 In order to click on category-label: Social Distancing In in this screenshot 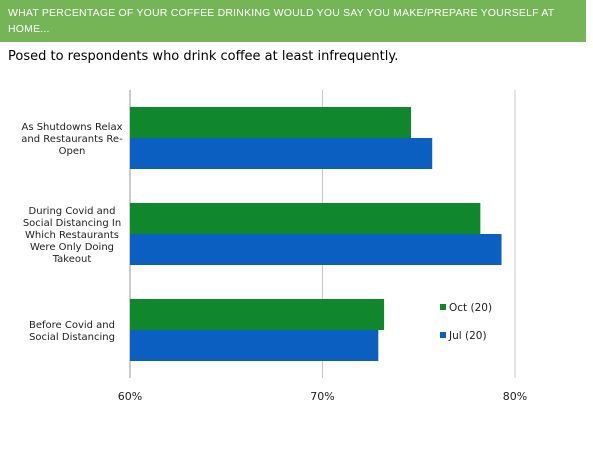, I will do `click(72, 223)`.